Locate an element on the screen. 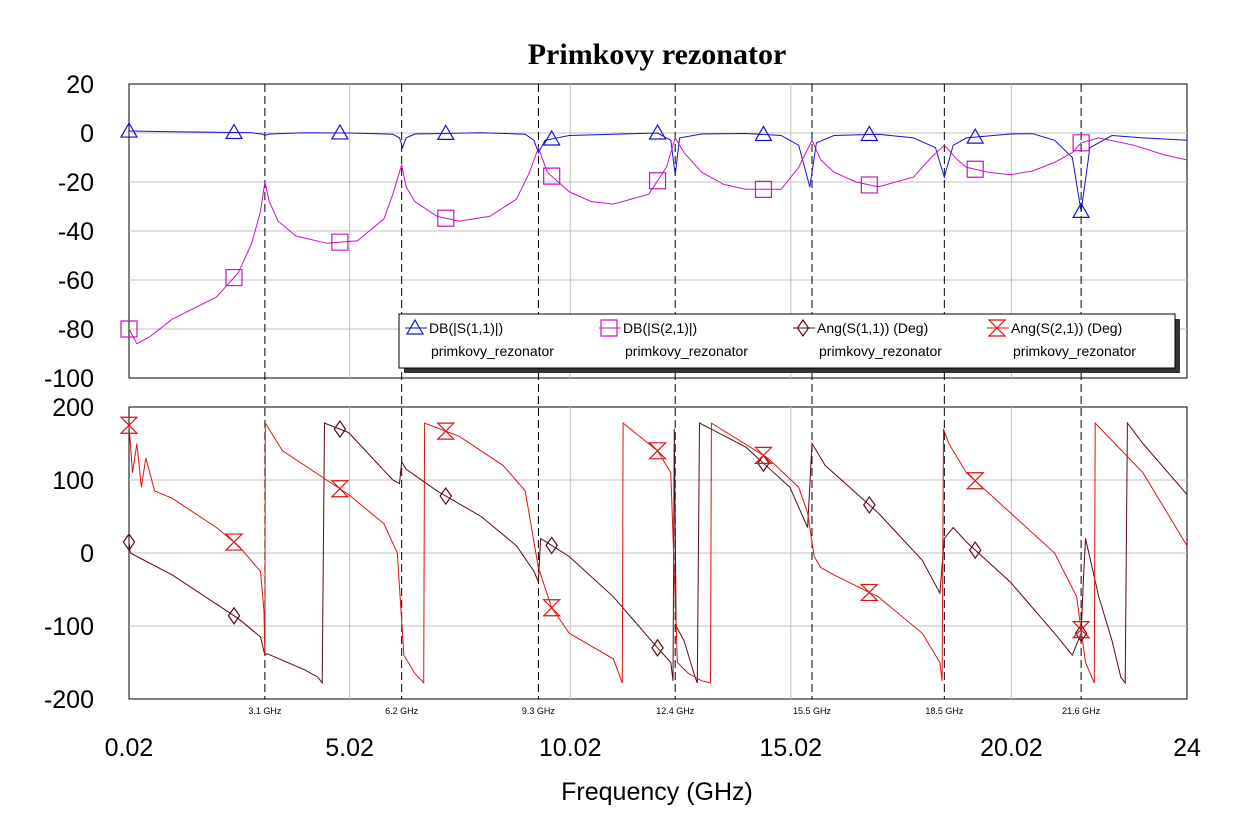 The image size is (1256, 836). series-triangle is located at coordinates (653, 169).